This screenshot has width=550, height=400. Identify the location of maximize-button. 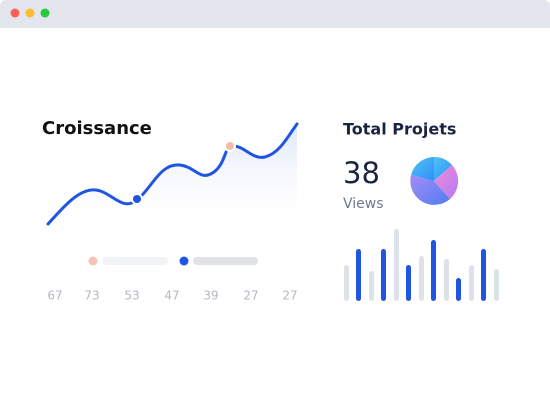
(45, 13).